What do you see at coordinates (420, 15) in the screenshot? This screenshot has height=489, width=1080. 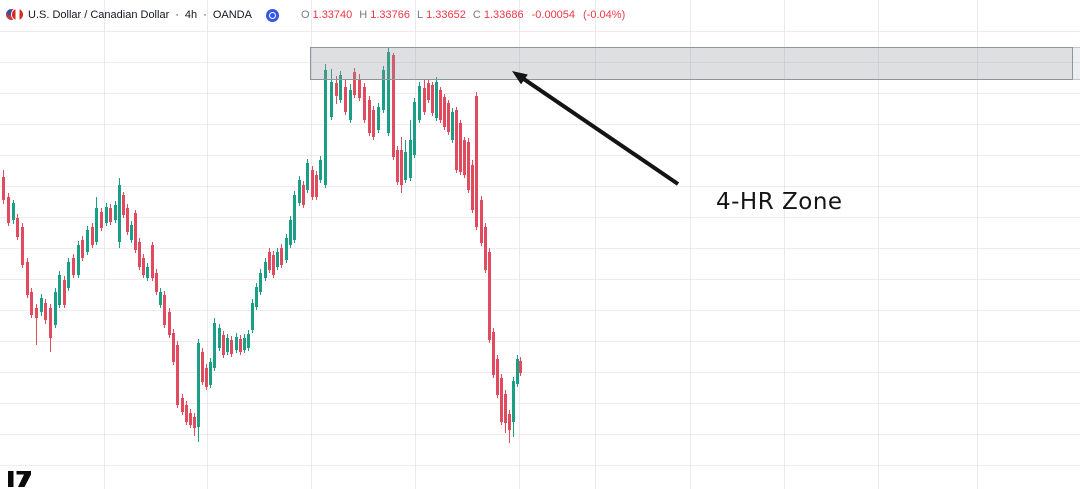 I see `ohlc-low-label: L` at bounding box center [420, 15].